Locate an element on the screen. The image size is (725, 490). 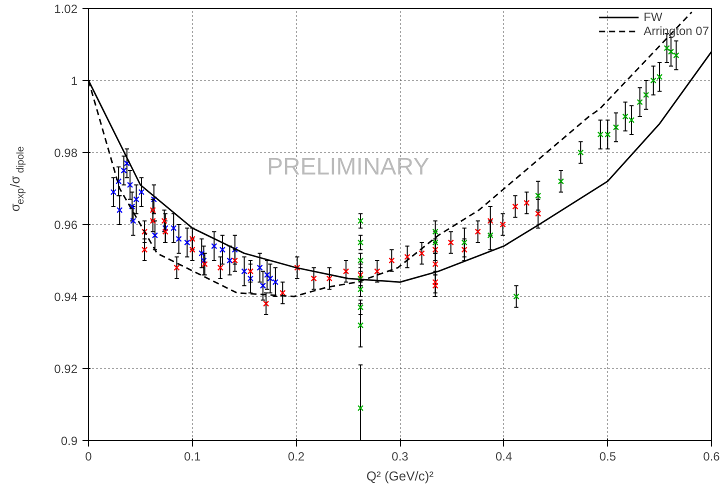
y-tick-label: 0.96 is located at coordinates (66, 225).